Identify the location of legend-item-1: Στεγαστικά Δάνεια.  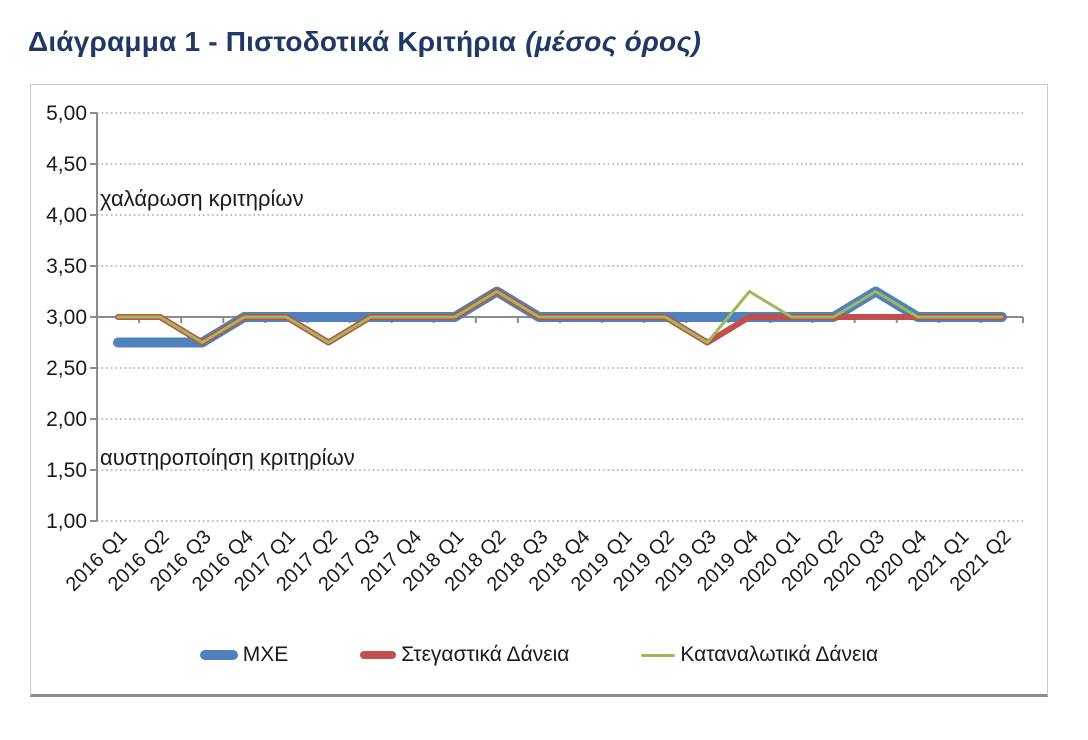
(464, 655).